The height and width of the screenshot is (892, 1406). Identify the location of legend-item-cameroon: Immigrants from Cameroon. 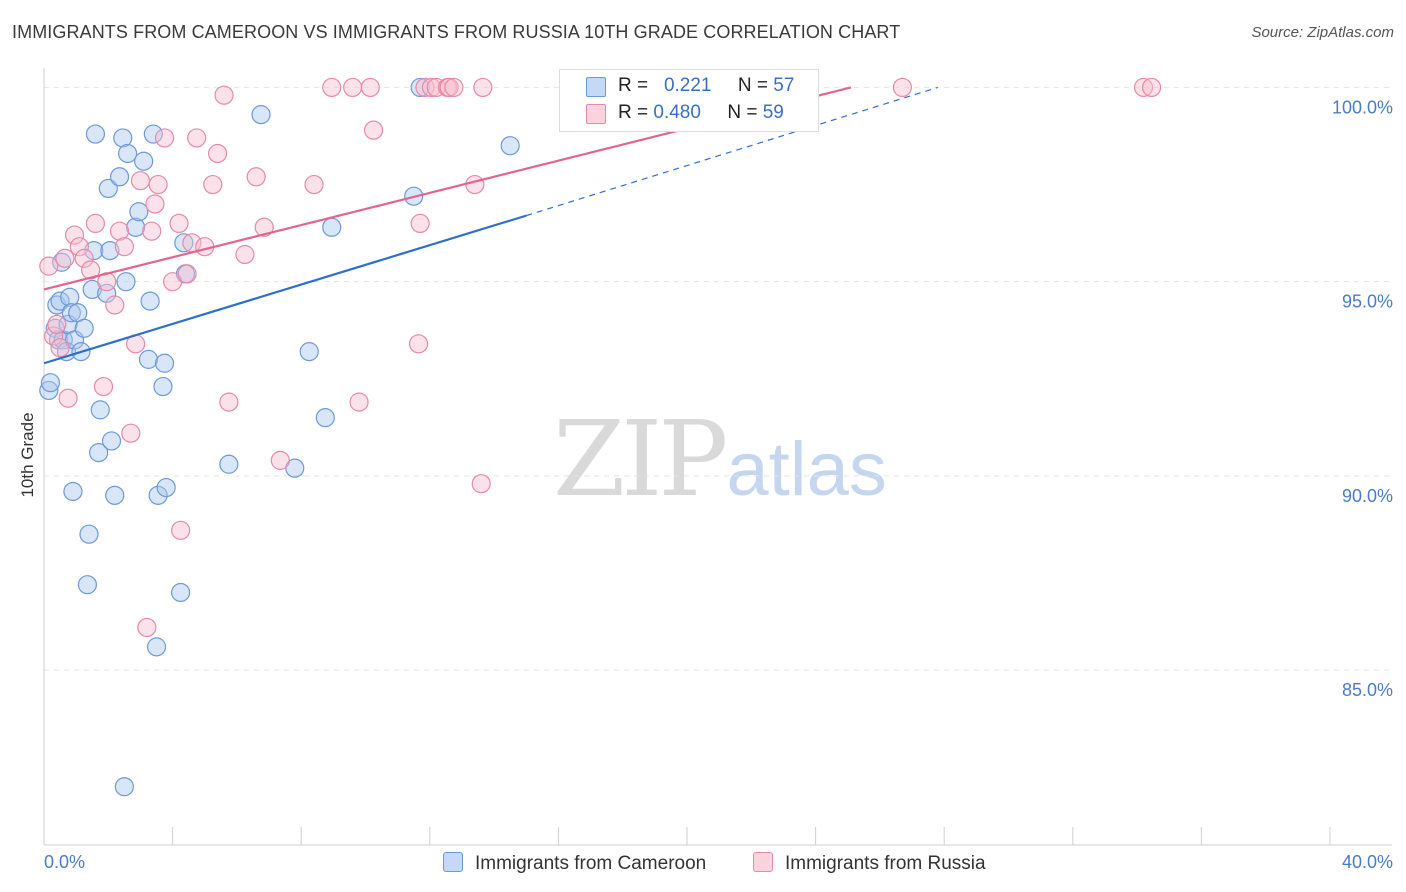
(574, 863).